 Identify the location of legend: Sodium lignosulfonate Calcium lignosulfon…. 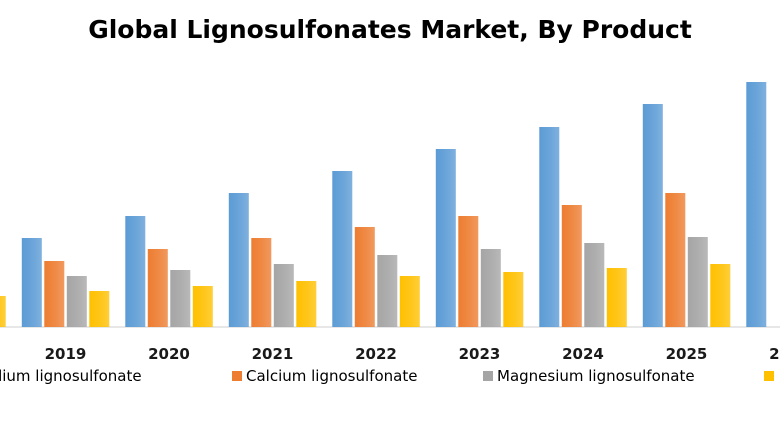
(387, 376).